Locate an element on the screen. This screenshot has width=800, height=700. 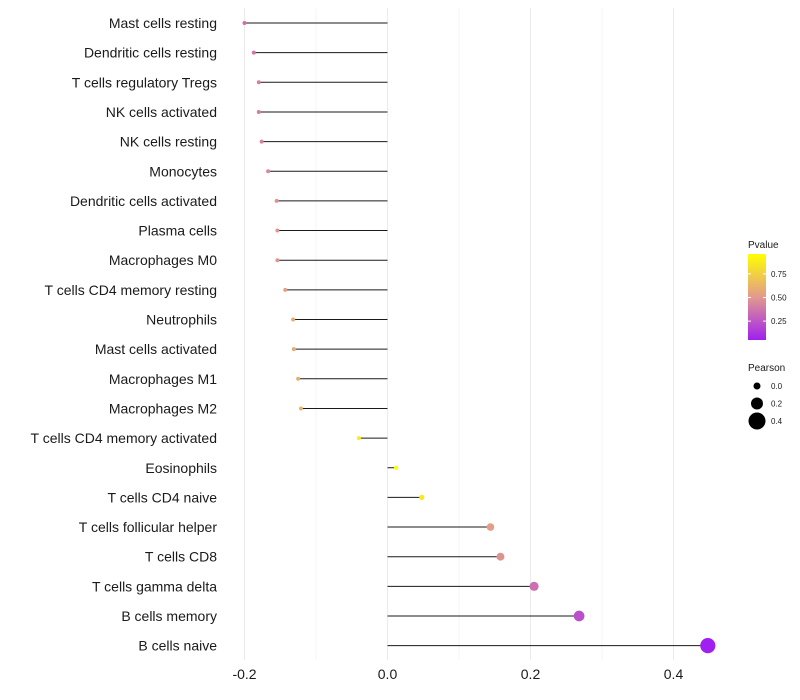
category-label: NK cells activated is located at coordinates (161, 112).